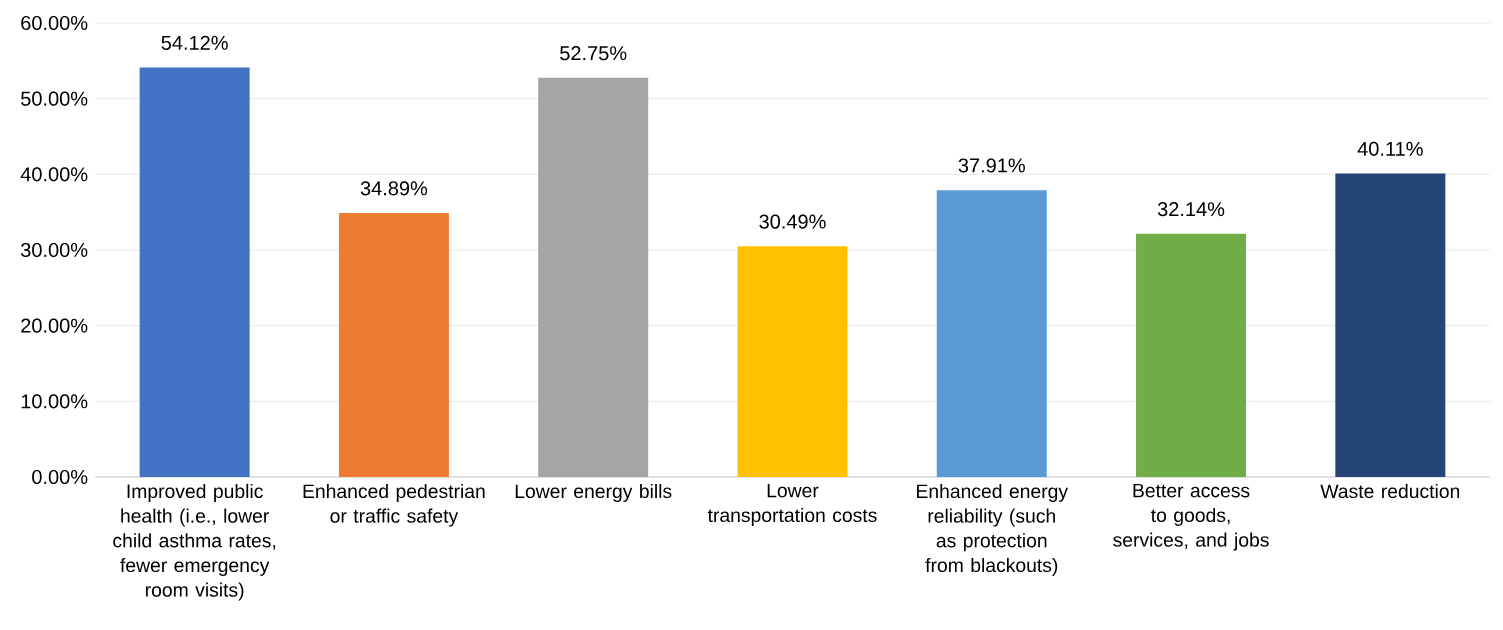 This screenshot has width=1503, height=630. Describe the element at coordinates (593, 492) in the screenshot. I see `x-tick-label: Lower energy bills` at that location.